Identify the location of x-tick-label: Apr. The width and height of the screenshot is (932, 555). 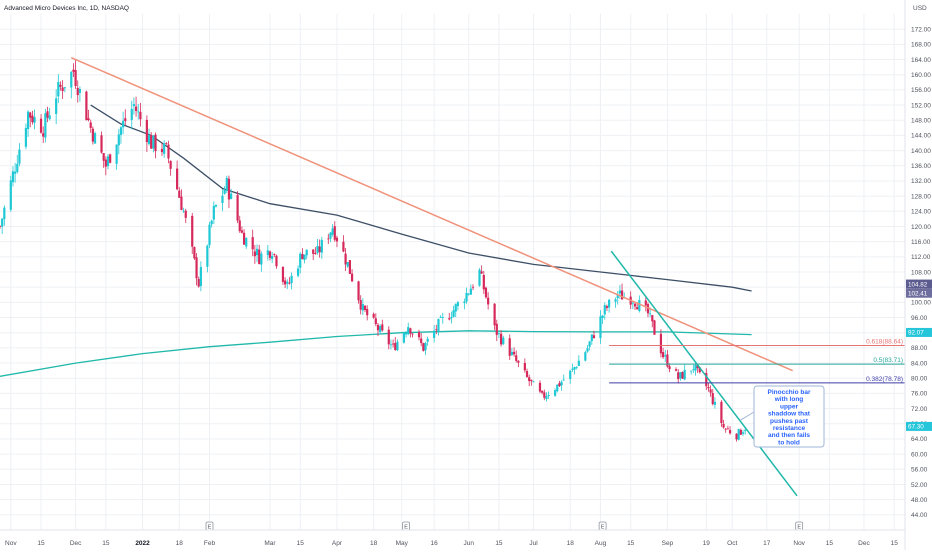
(337, 543).